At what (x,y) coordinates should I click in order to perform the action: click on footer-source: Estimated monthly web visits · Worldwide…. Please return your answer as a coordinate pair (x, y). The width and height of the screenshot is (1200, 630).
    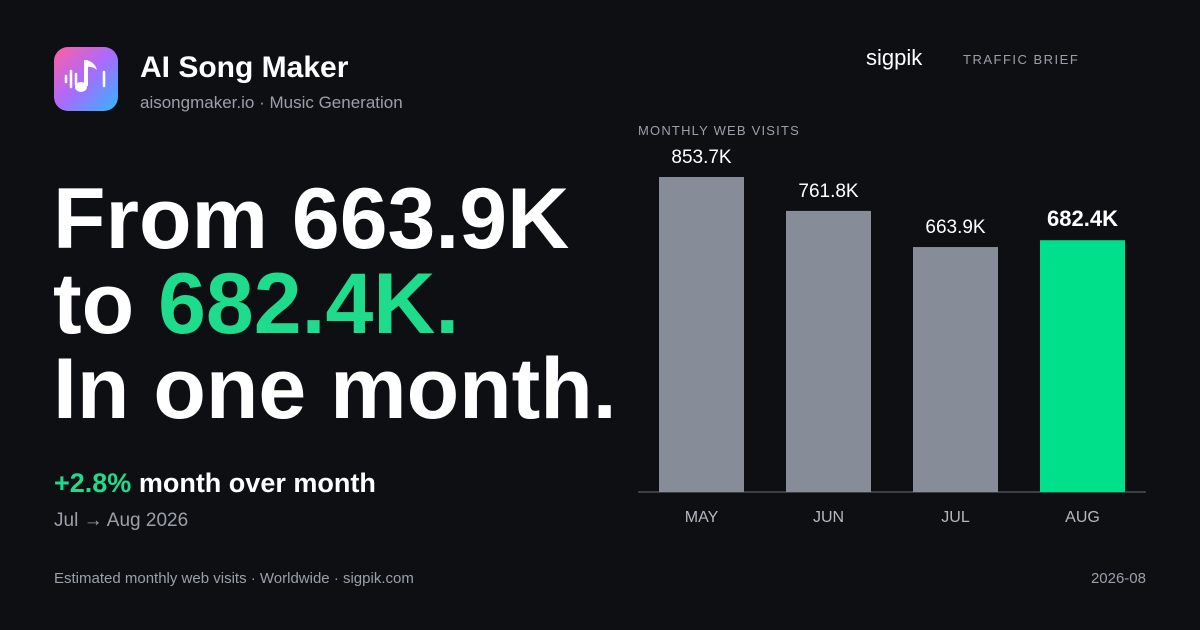
    Looking at the image, I should click on (234, 578).